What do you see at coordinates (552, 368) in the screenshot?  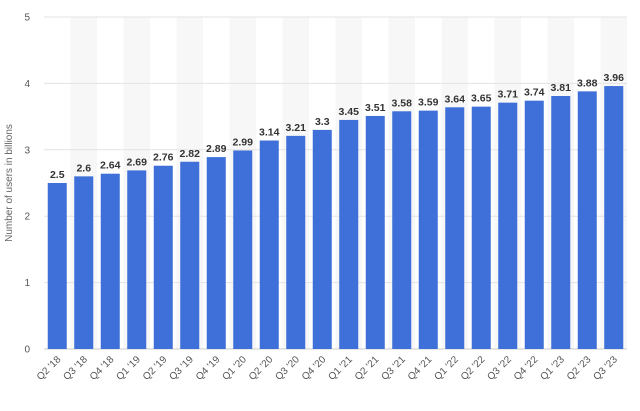 I see `x-tick-label: Q1 '23` at bounding box center [552, 368].